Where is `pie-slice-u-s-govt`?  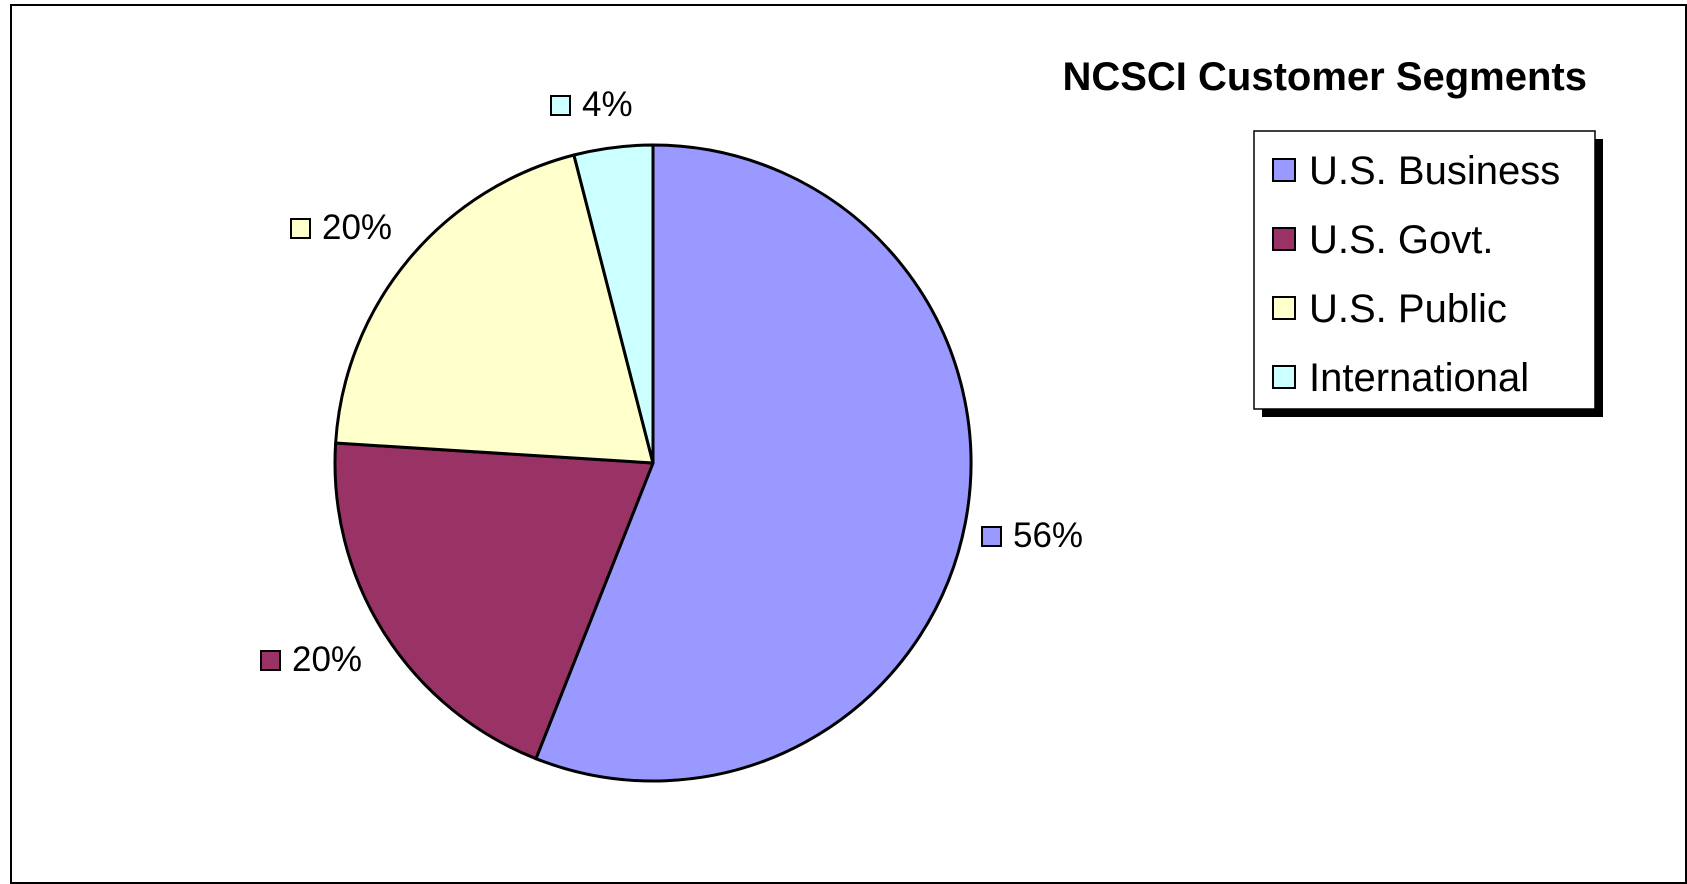
pie-slice-u-s-govt is located at coordinates (494, 601).